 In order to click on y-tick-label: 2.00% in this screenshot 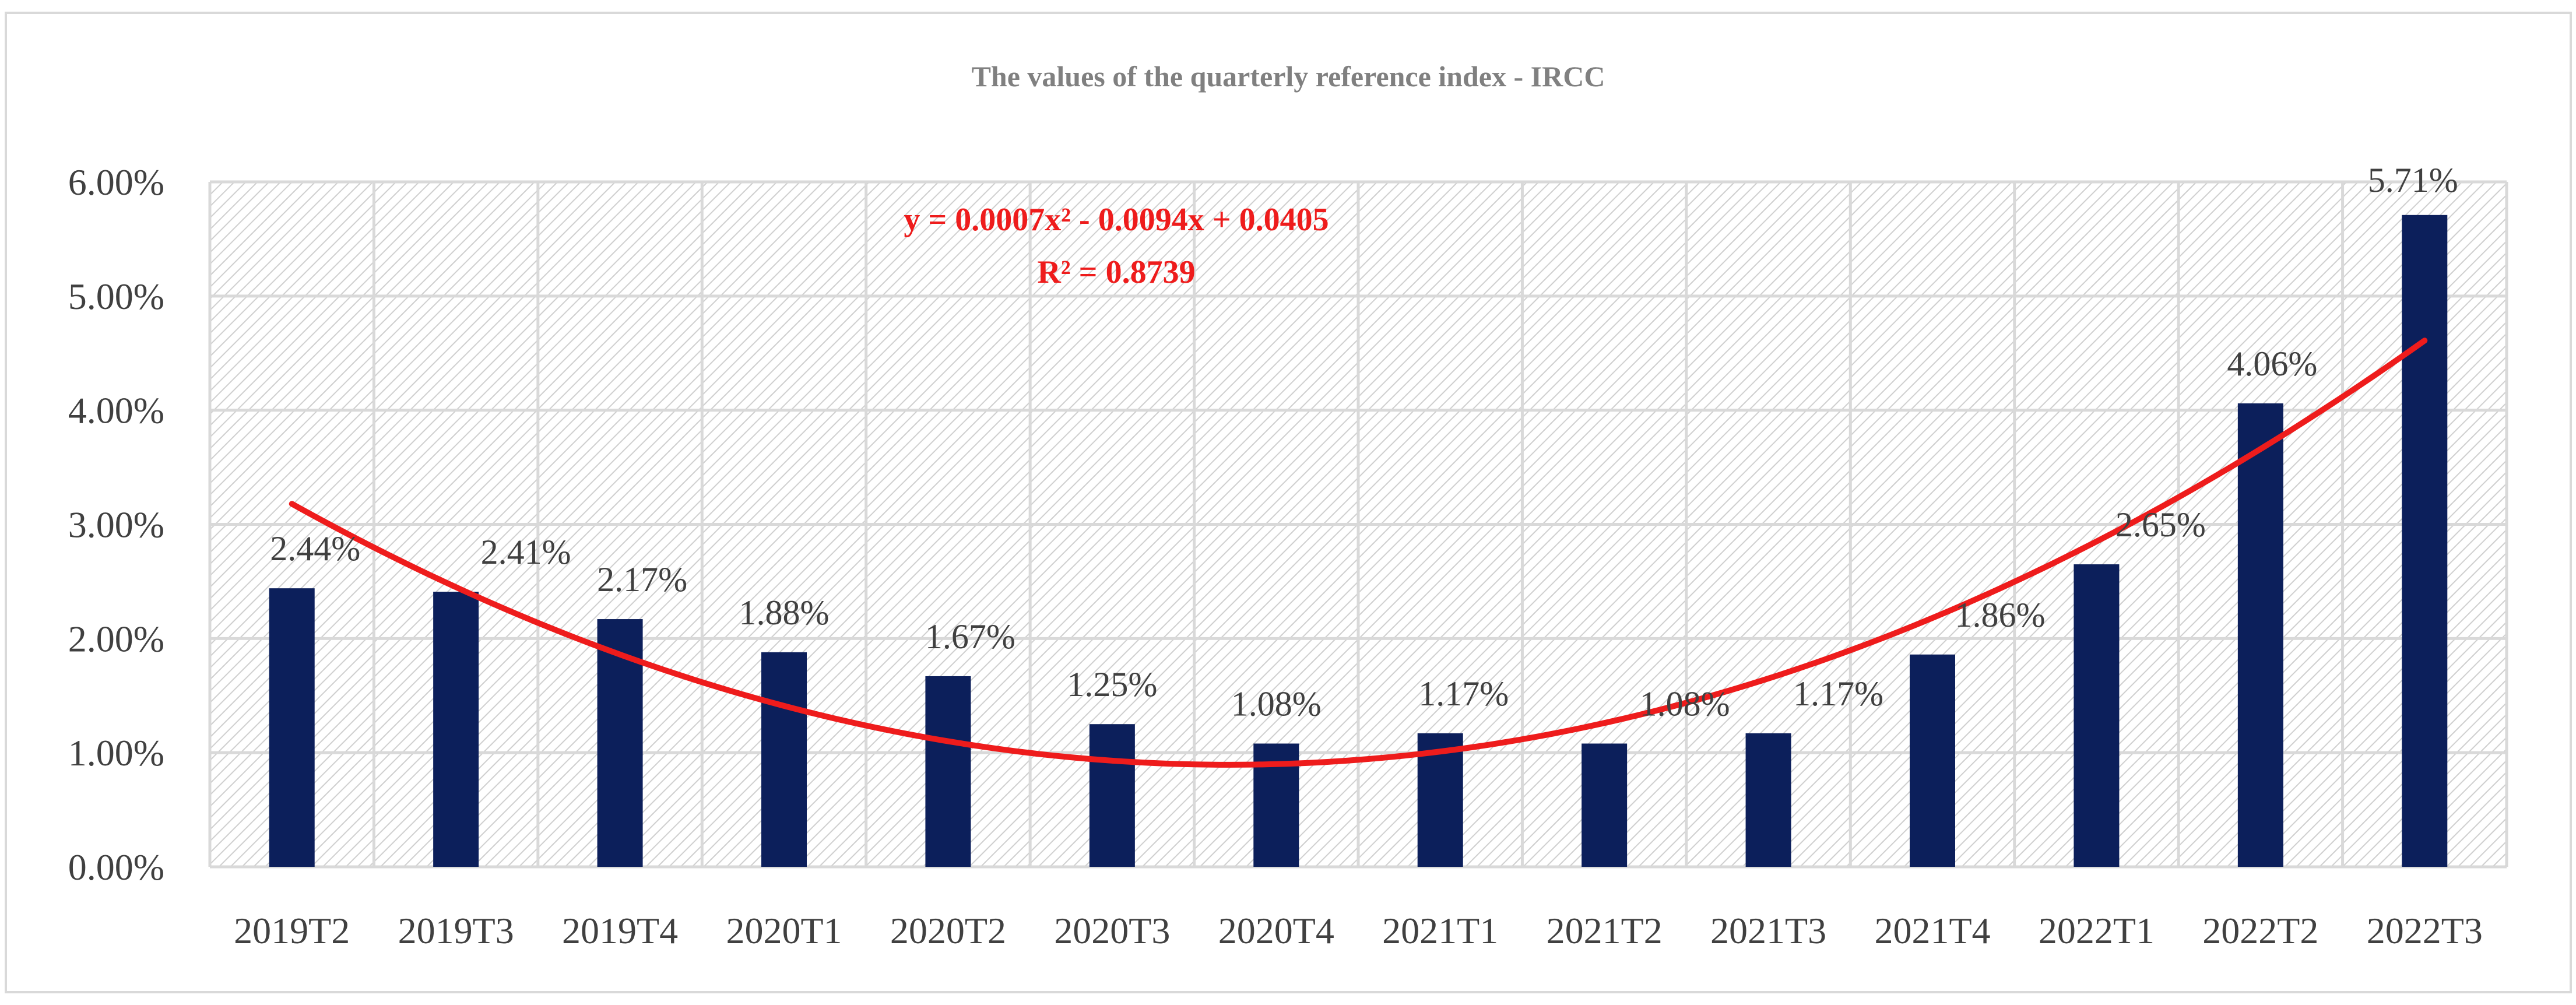, I will do `click(116, 639)`.